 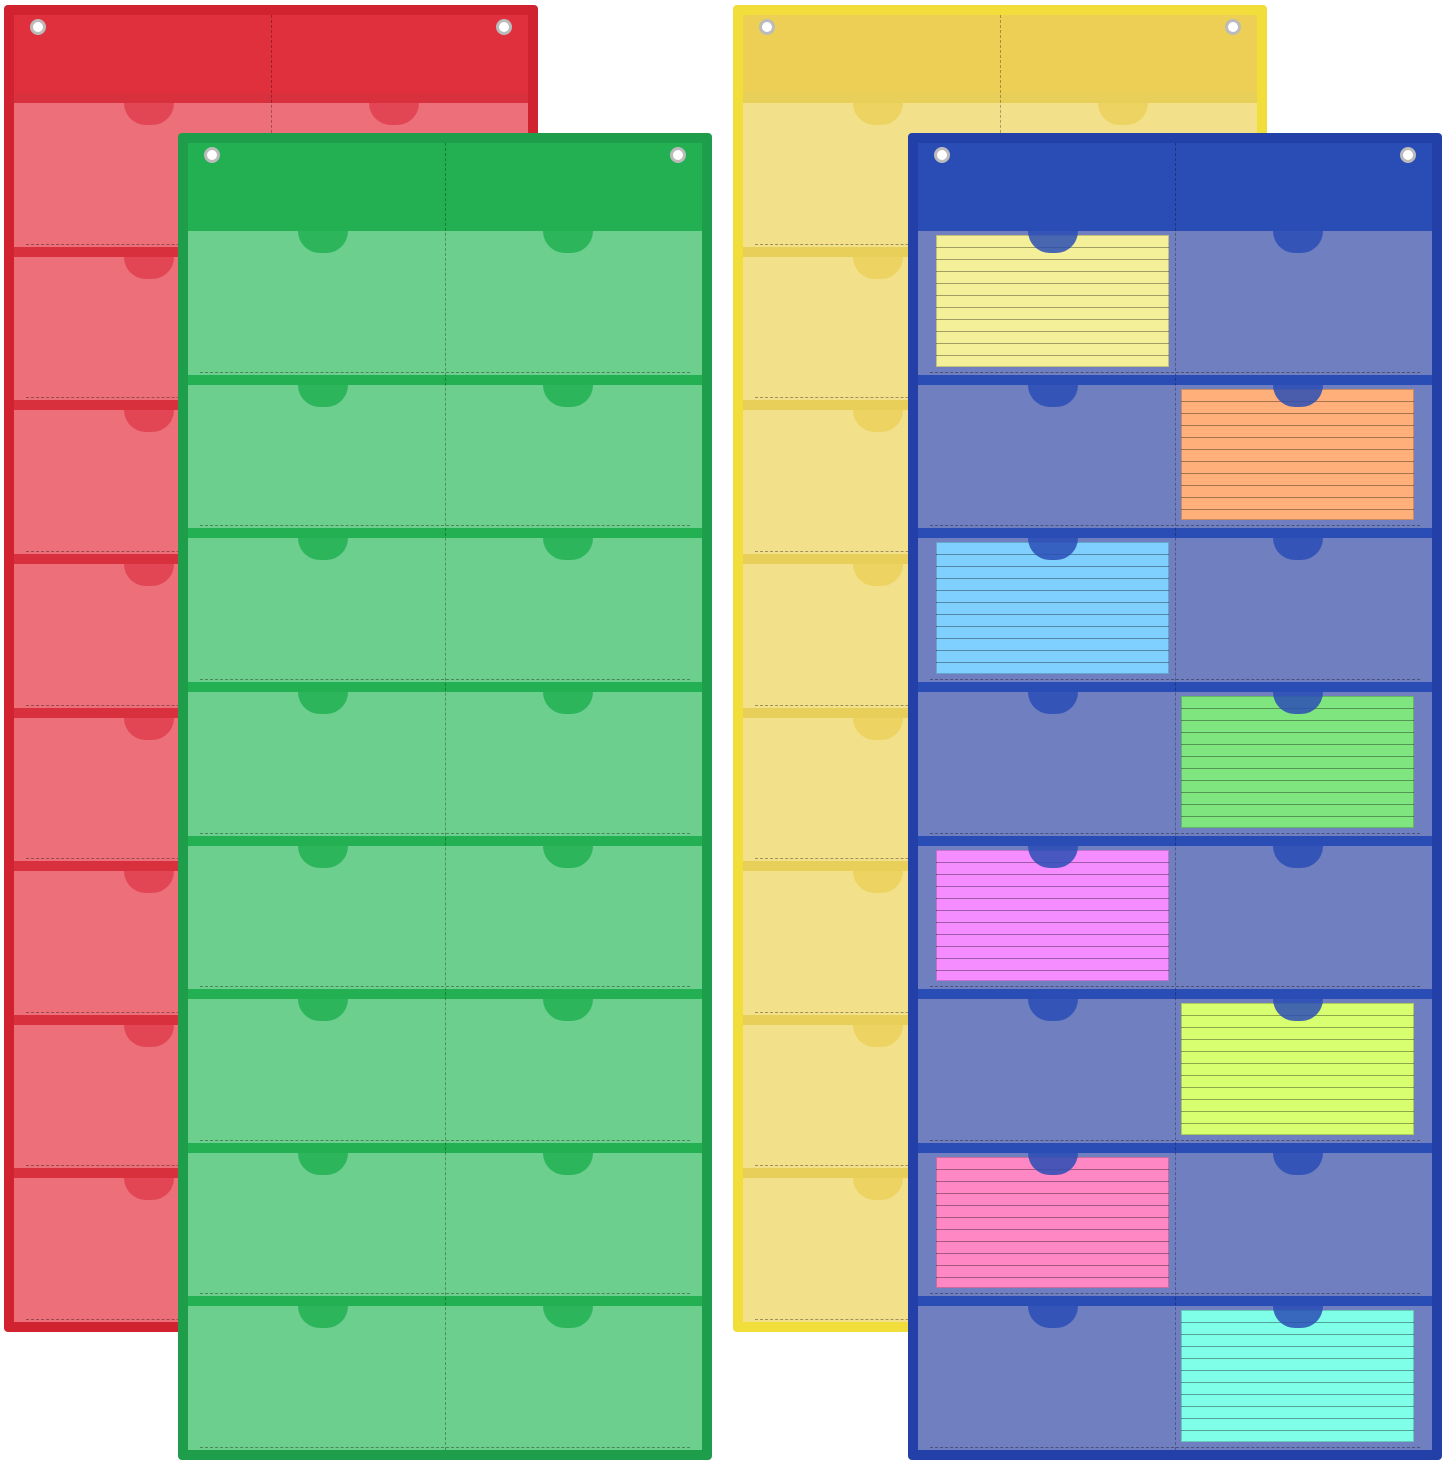 I want to click on yellow-header-band, so click(x=1000, y=54).